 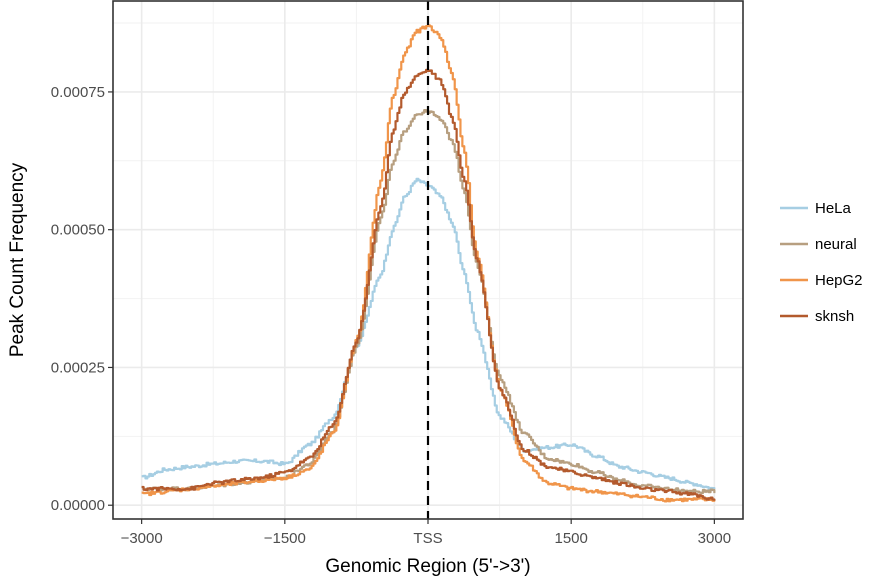 What do you see at coordinates (78, 92) in the screenshot?
I see `y-tick-label: 0.00075` at bounding box center [78, 92].